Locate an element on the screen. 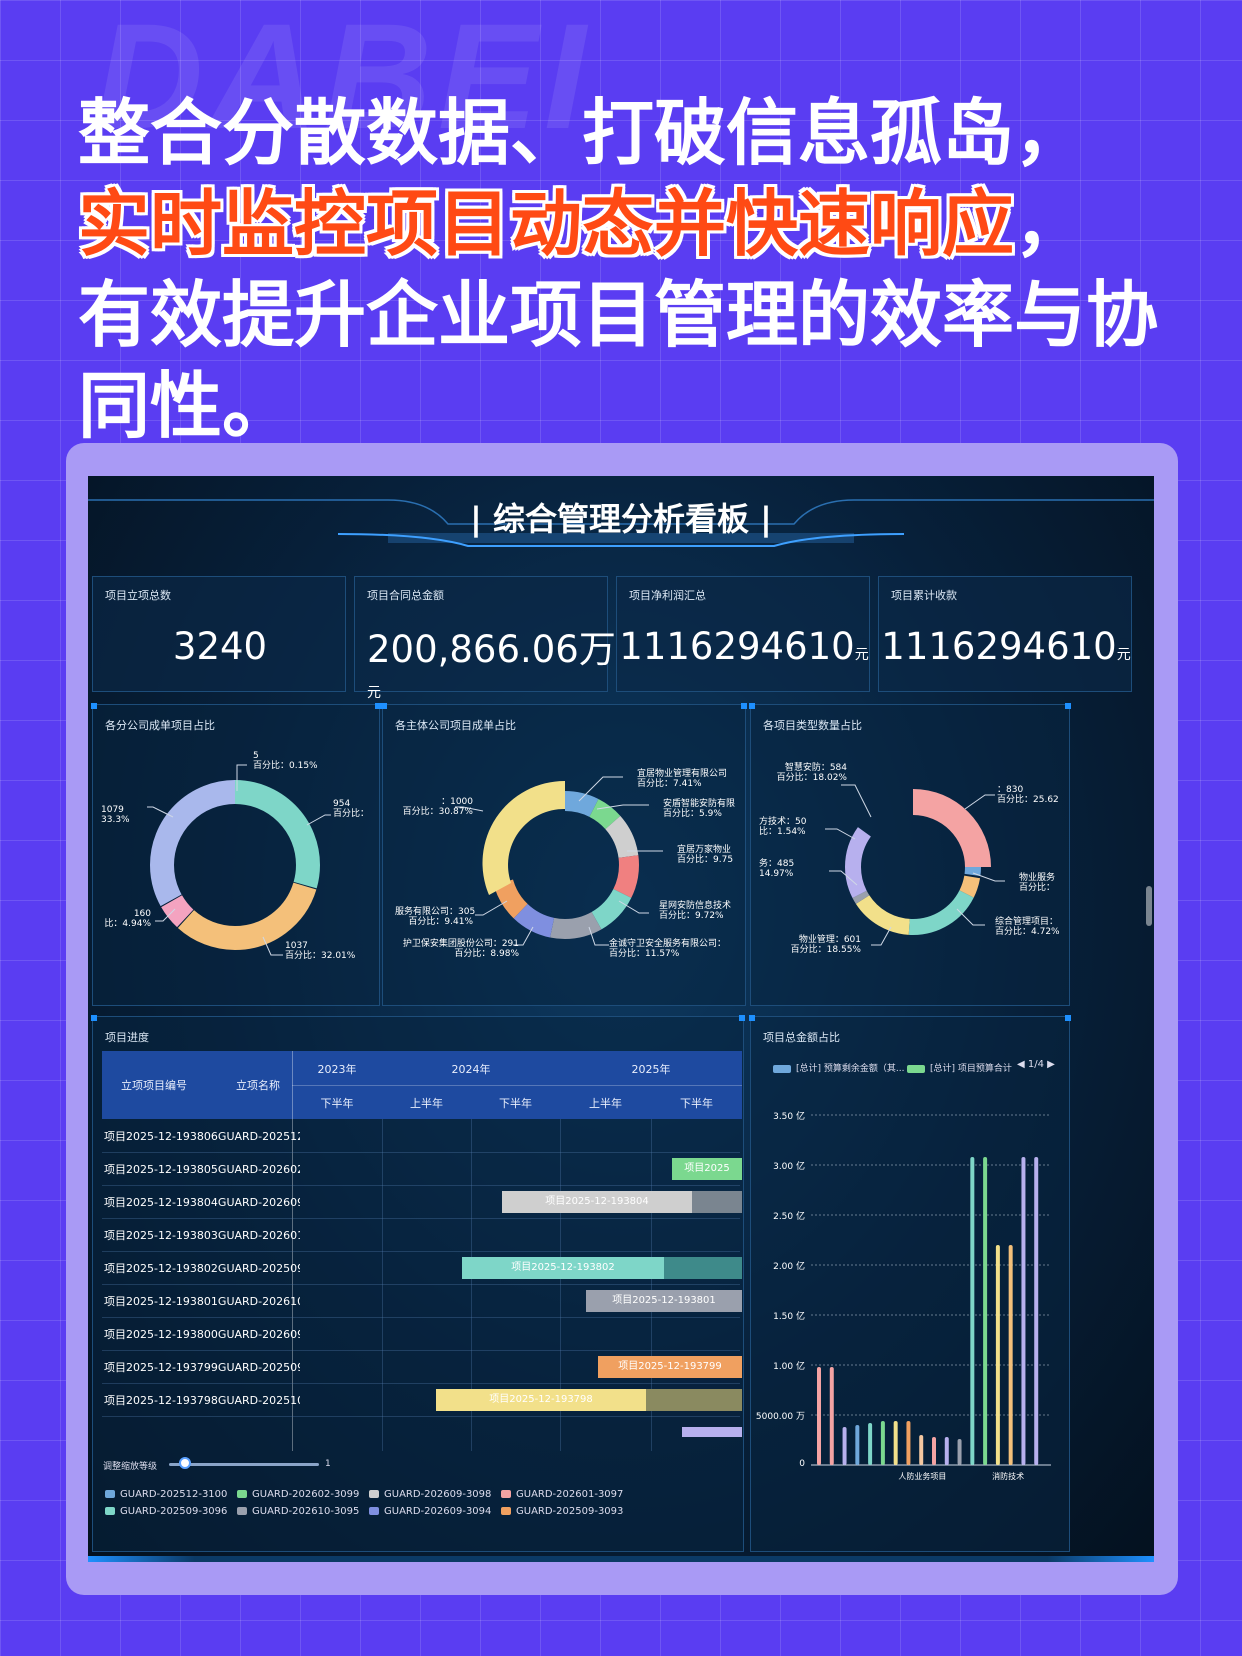 This screenshot has height=1656, width=1242. legend-item: GUARD-202610-3095 is located at coordinates (298, 1511).